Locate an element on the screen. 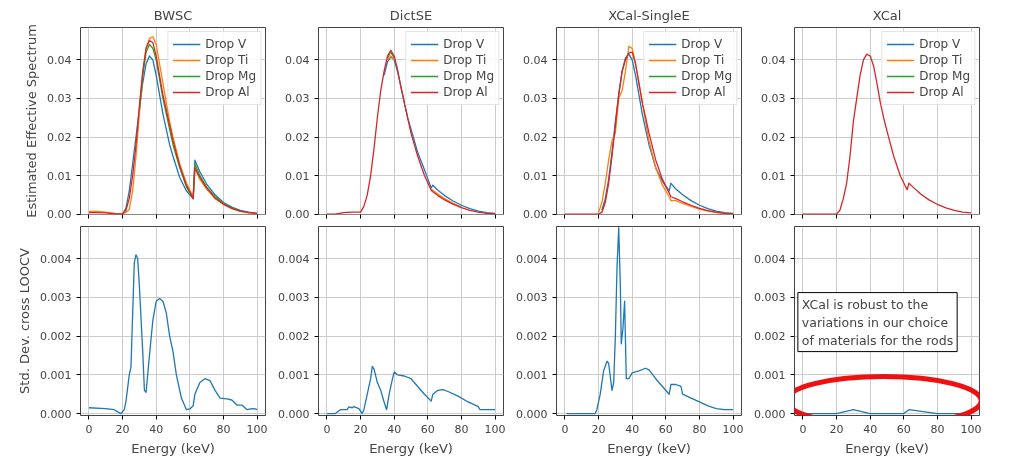 The height and width of the screenshot is (459, 1011). chart-title: XCal is located at coordinates (887, 15).